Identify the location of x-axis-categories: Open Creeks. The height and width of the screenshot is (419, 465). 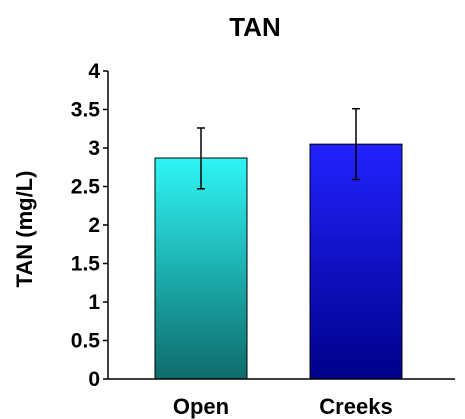
(283, 406).